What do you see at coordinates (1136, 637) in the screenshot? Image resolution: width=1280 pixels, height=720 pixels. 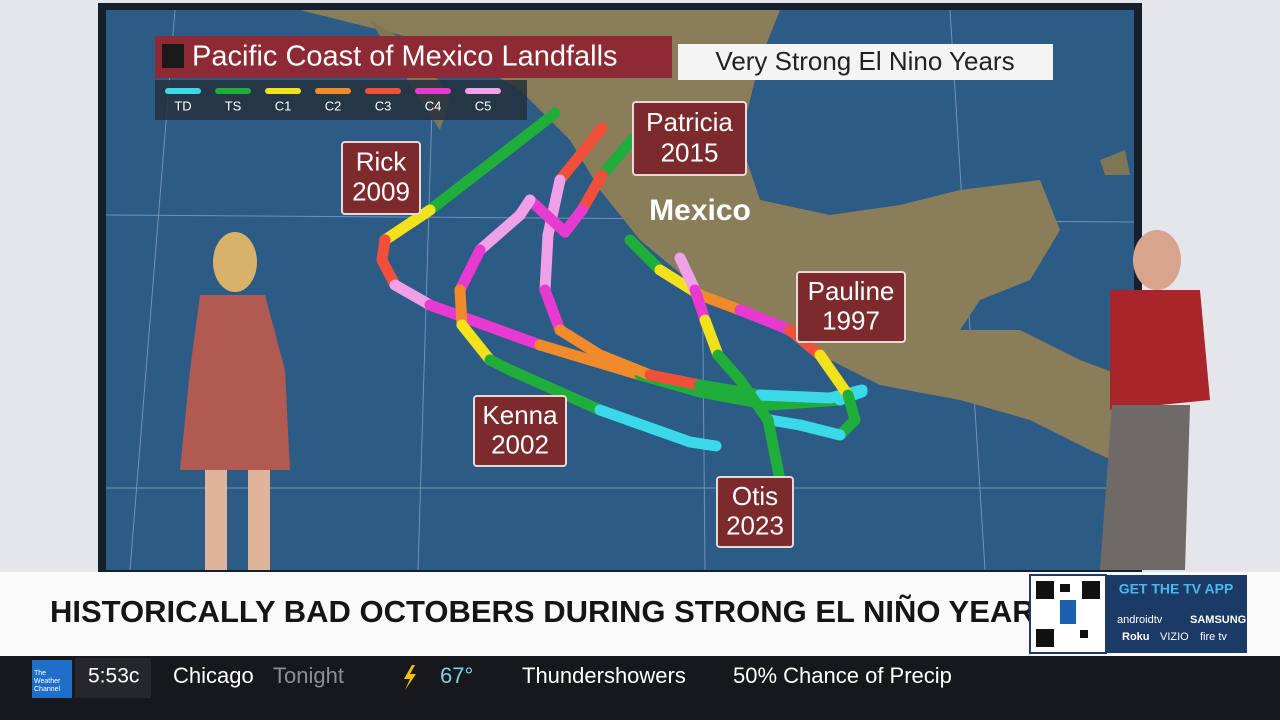 I see `promo-brand: Roku` at bounding box center [1136, 637].